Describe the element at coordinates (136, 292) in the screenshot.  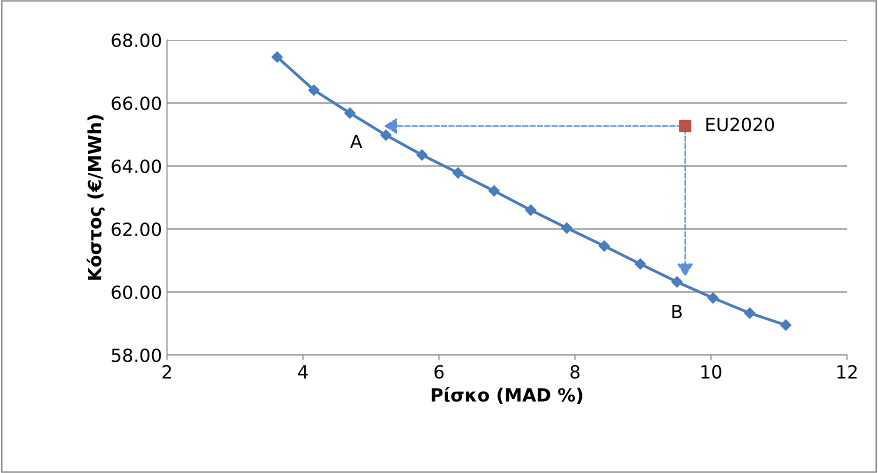
I see `y-tick-label: 60.00` at that location.